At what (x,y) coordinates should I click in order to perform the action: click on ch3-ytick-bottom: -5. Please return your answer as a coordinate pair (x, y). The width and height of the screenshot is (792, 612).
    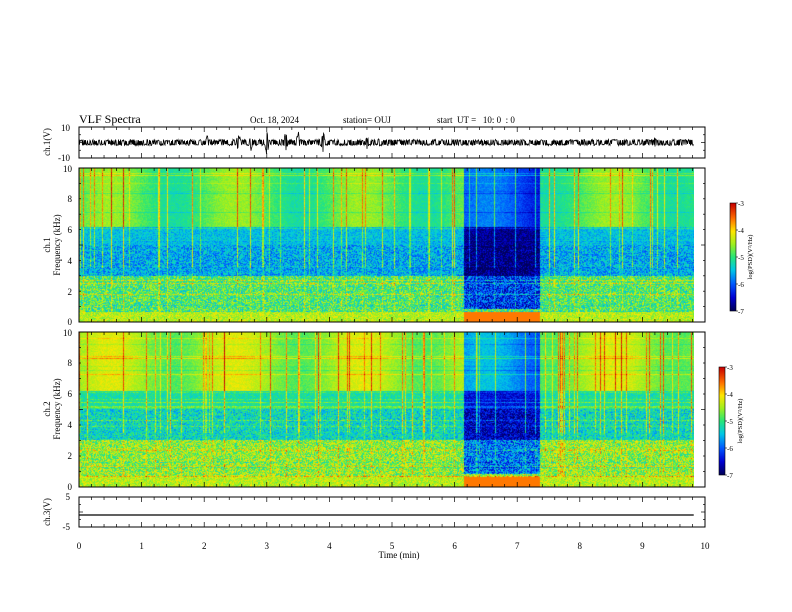
    Looking at the image, I should click on (67, 527).